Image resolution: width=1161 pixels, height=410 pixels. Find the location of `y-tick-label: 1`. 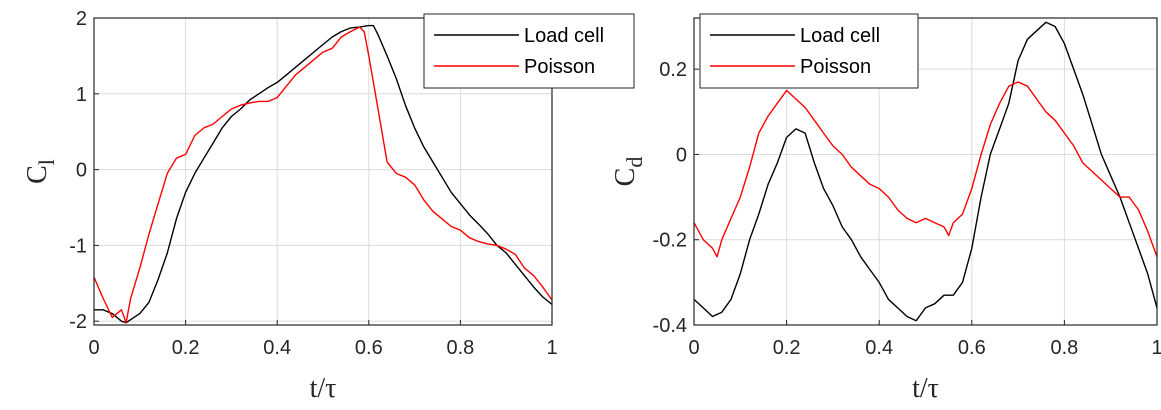

y-tick-label: 1 is located at coordinates (81, 95).